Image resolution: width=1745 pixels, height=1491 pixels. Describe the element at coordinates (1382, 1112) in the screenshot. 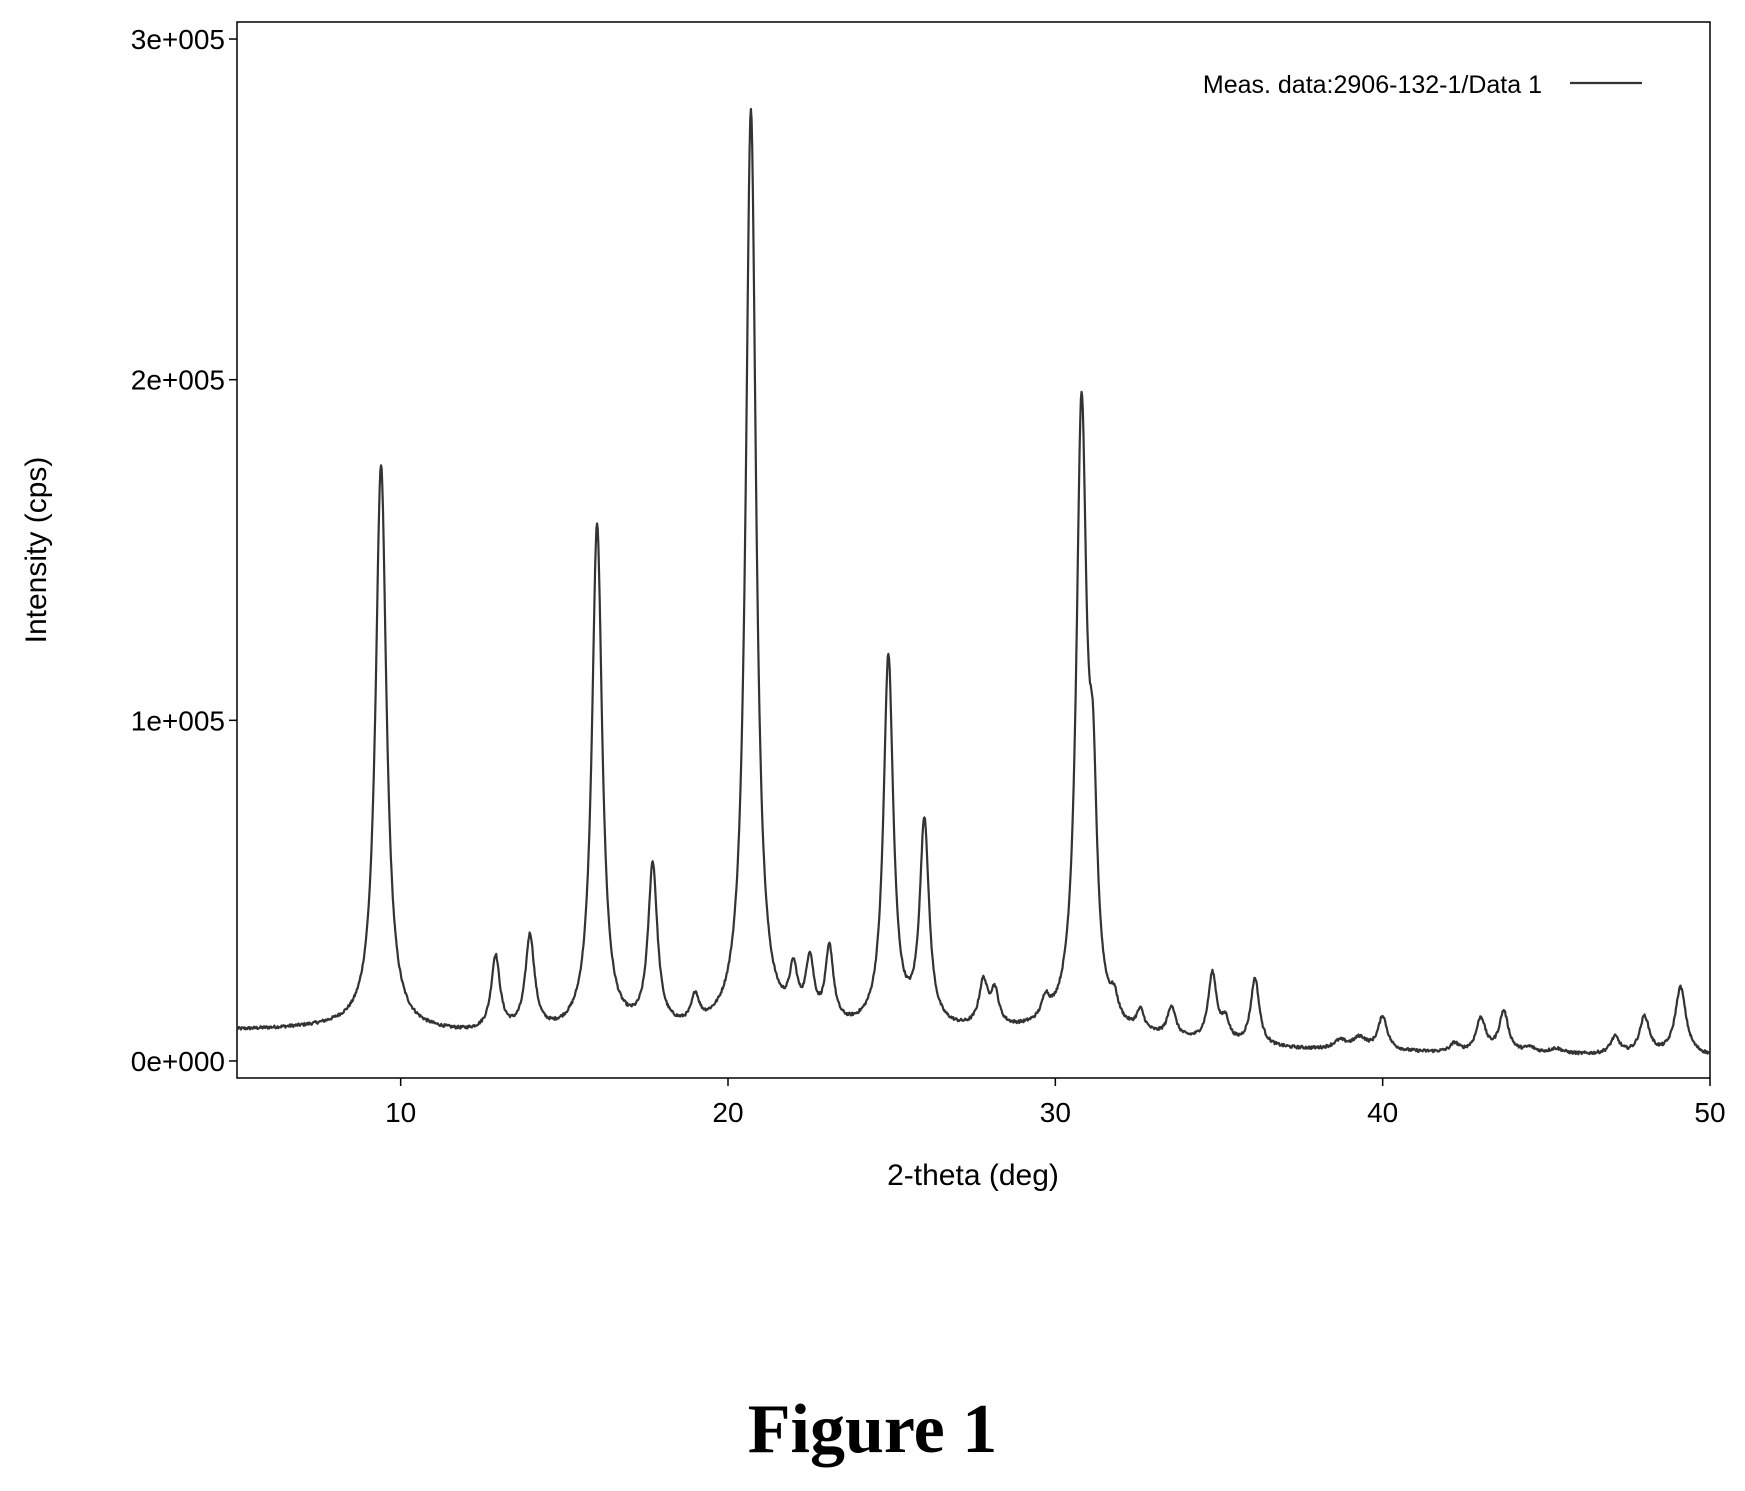

I see `x-tick-label: 40` at that location.